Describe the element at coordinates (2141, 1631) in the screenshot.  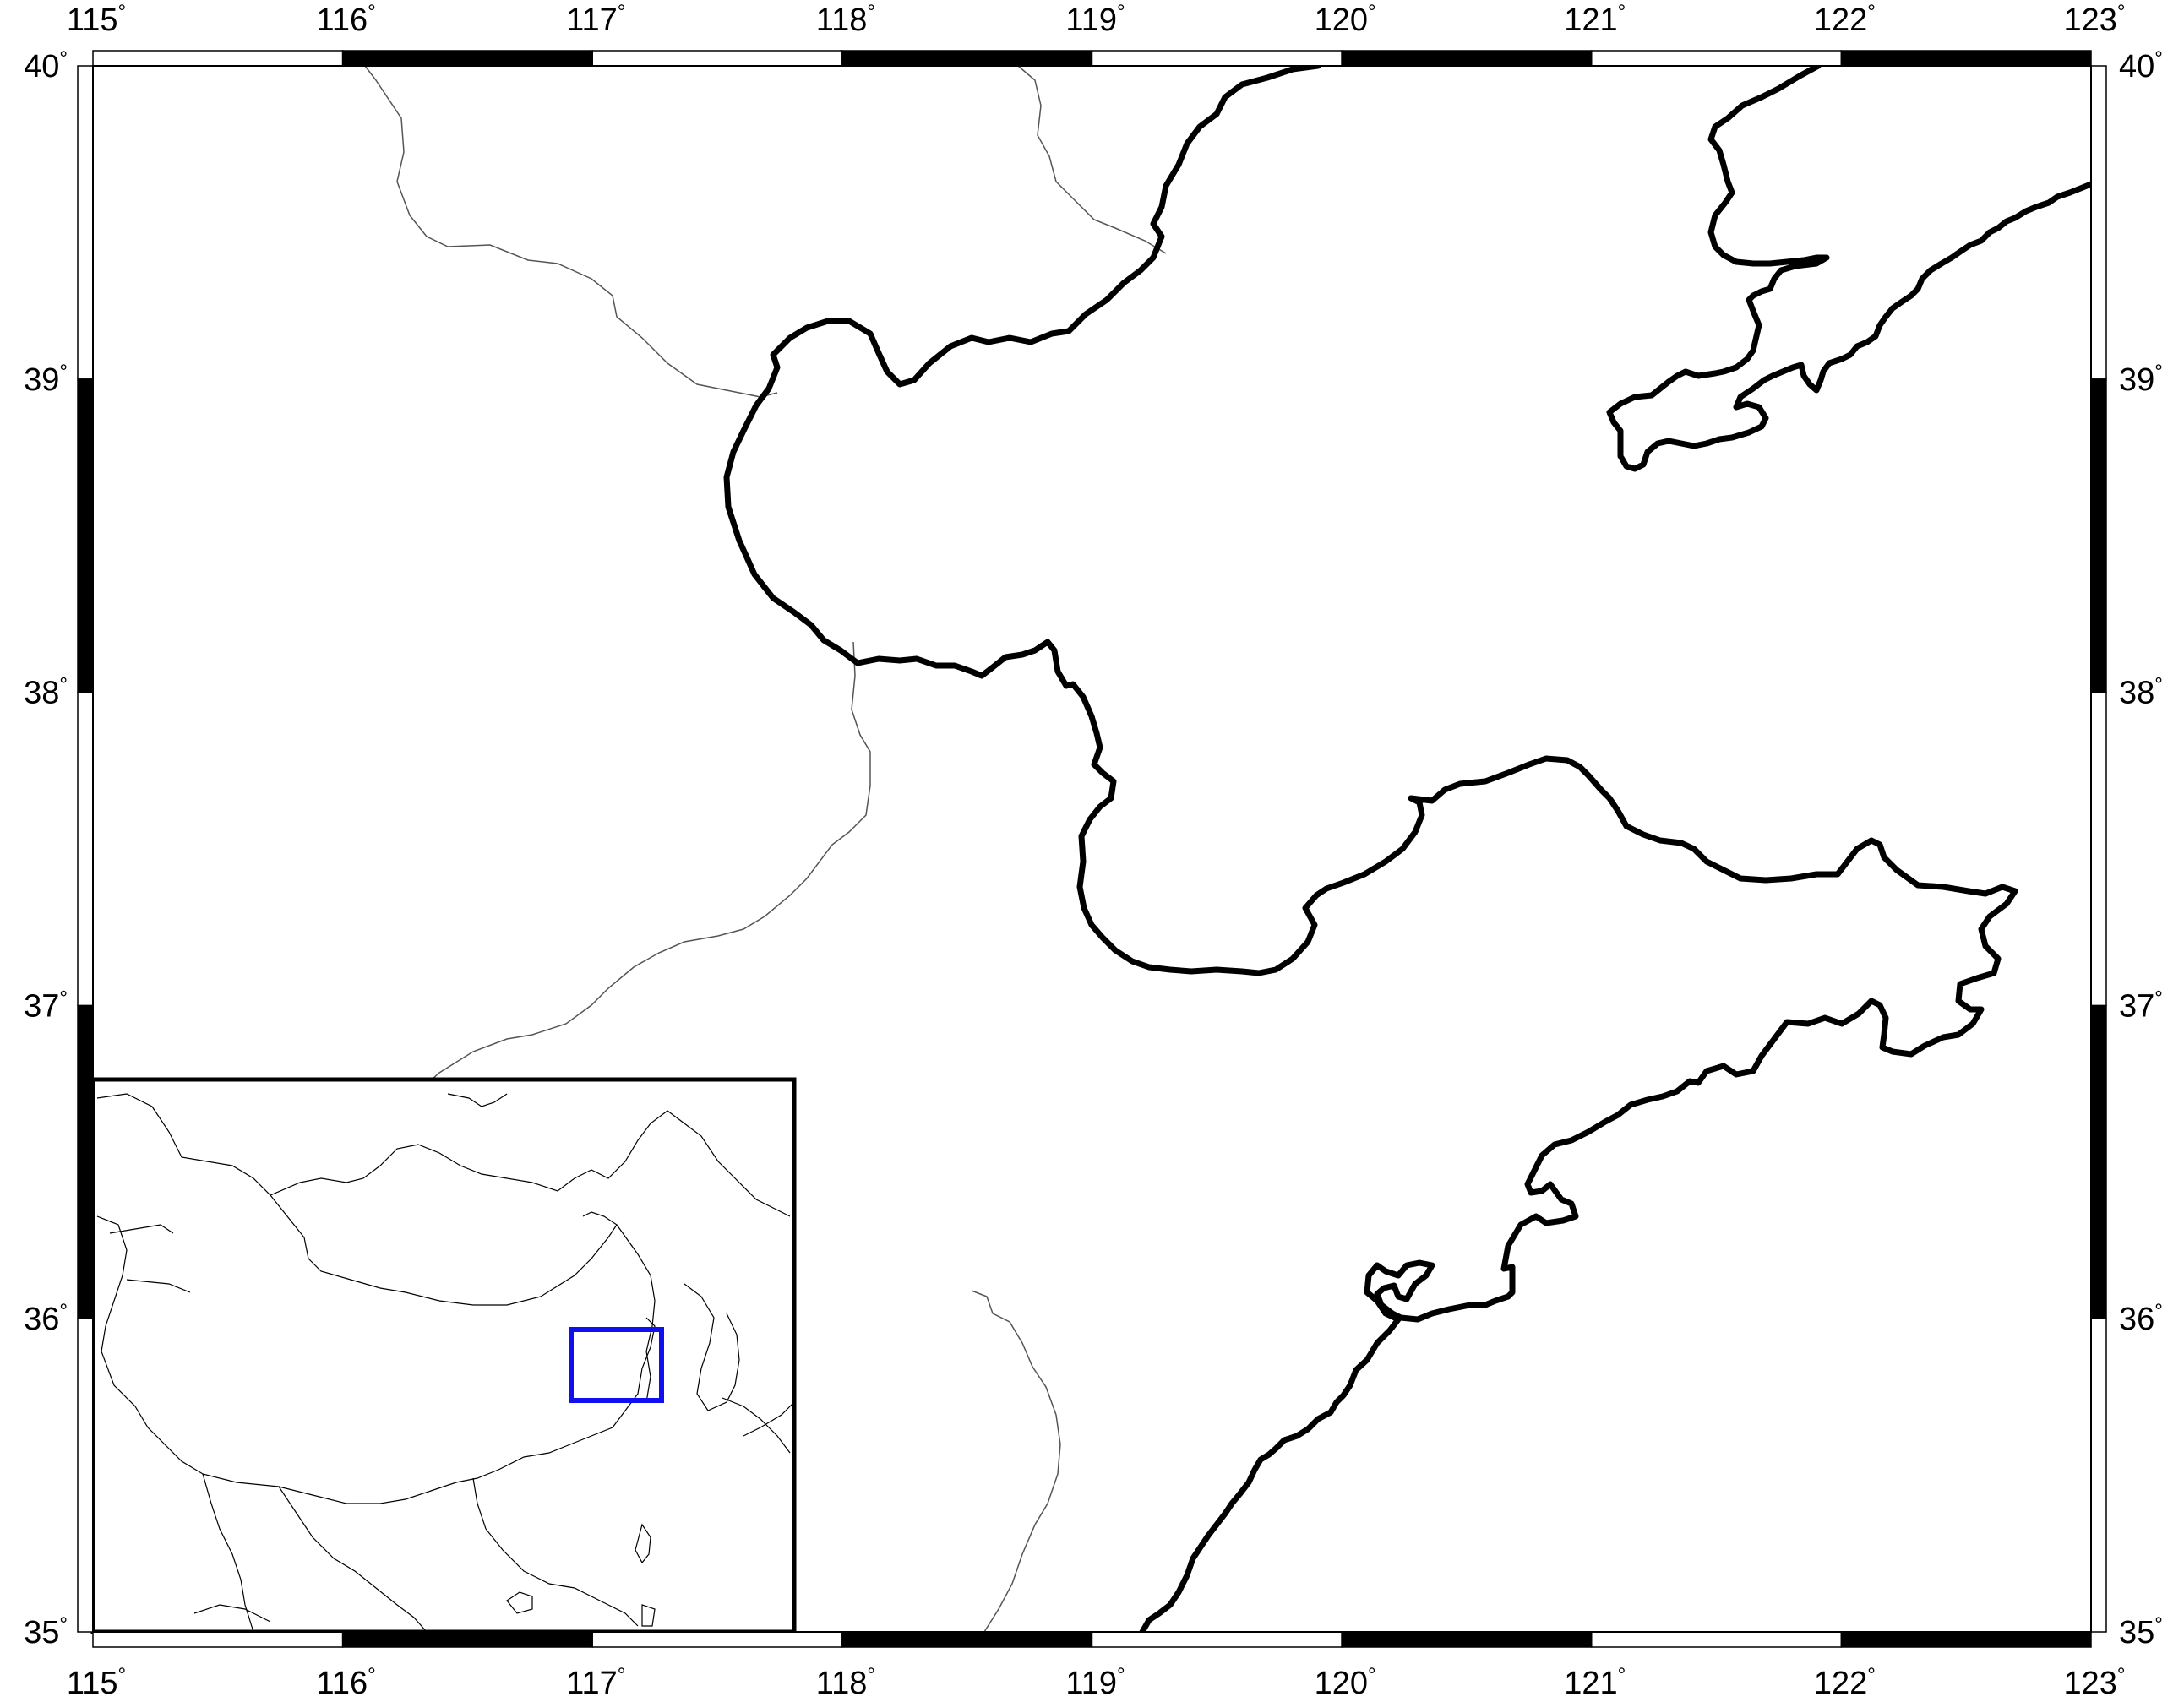
I see `lat-tick-label-right: 35°` at that location.